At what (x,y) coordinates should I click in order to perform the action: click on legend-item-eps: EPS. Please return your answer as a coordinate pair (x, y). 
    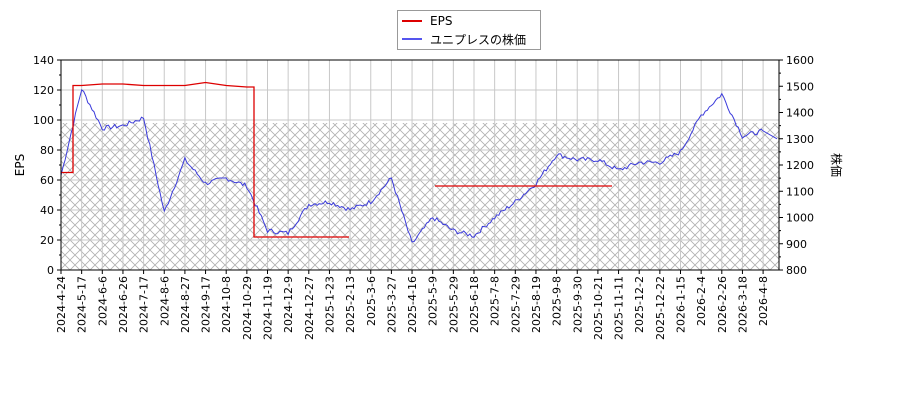
    Looking at the image, I should click on (427, 21).